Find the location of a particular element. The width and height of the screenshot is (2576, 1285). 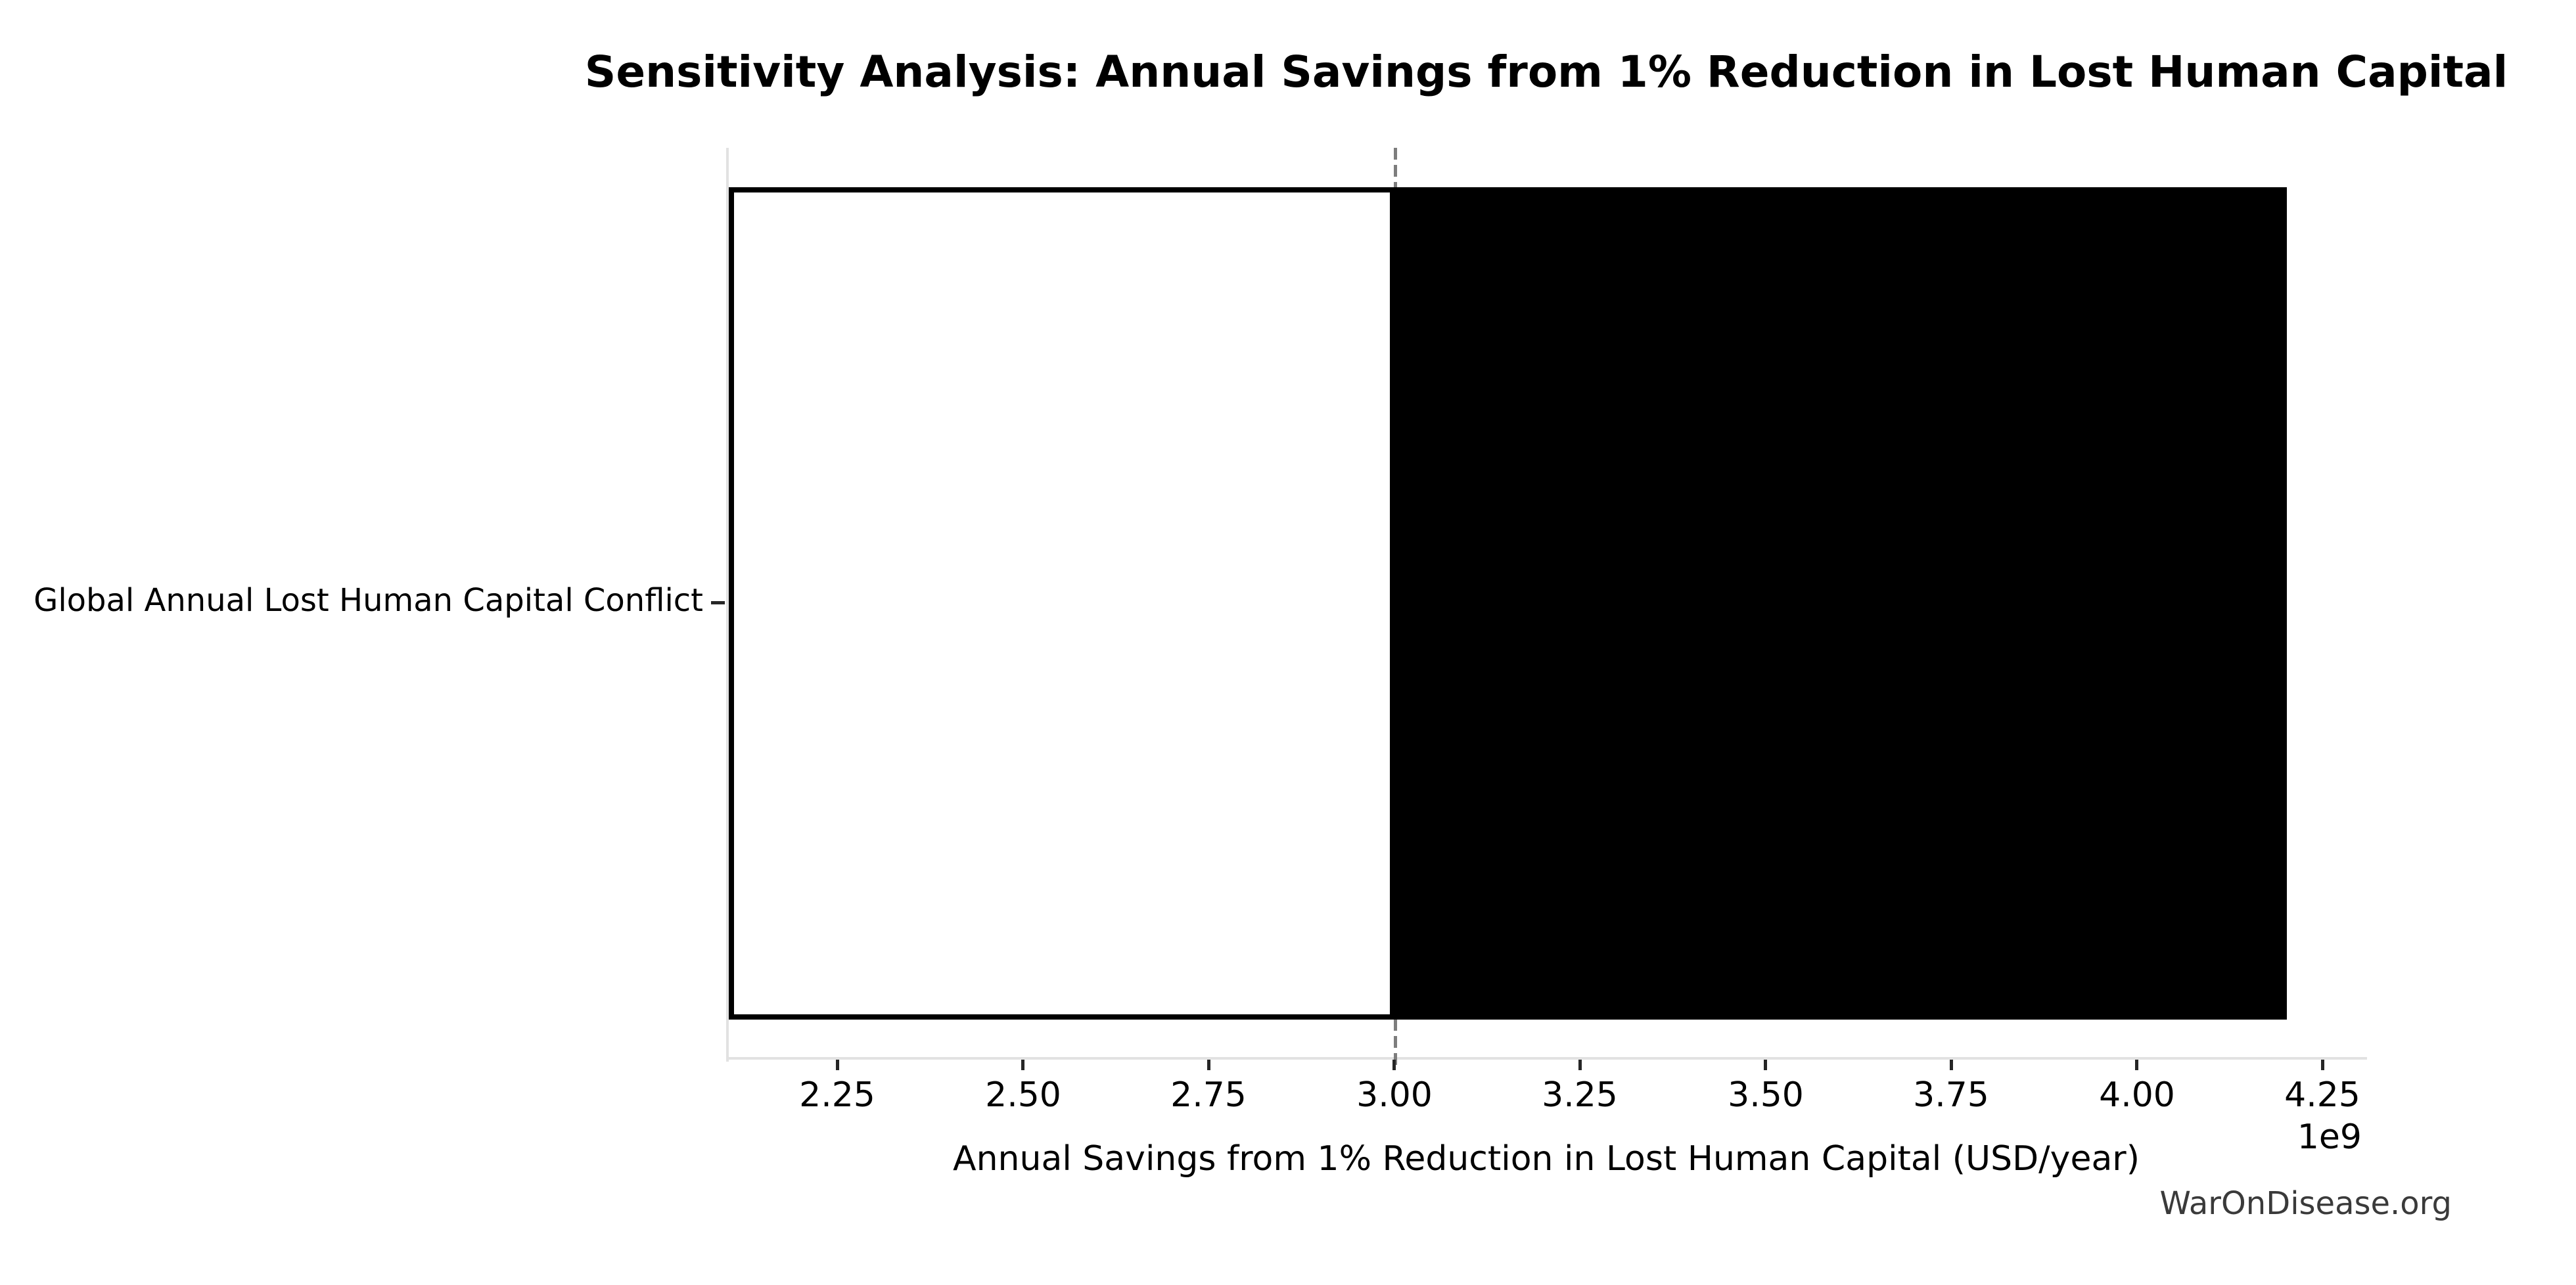

x-tick-label: 3.25 is located at coordinates (1580, 1095).